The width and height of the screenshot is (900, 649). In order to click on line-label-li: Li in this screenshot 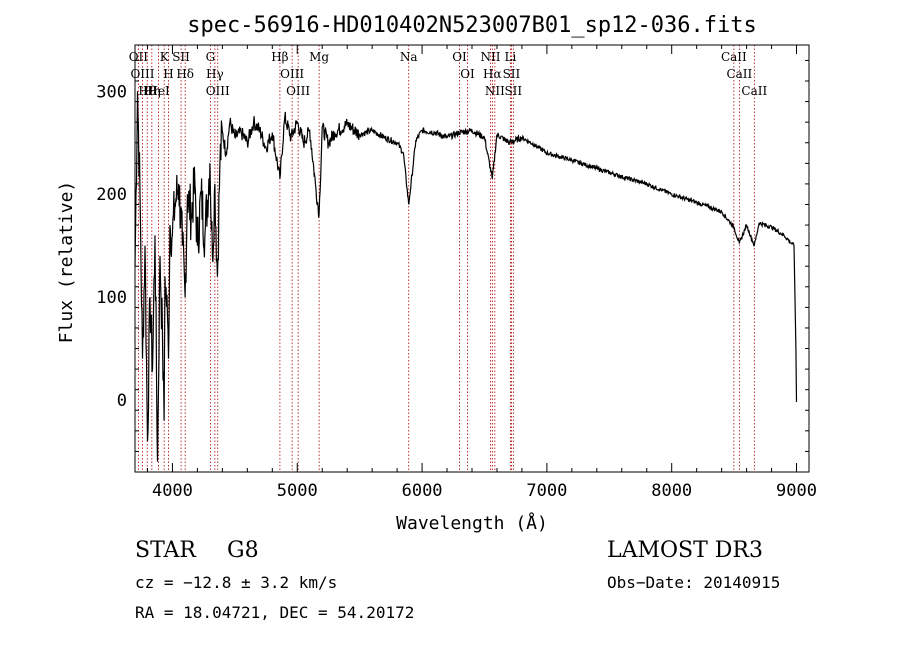, I will do `click(511, 57)`.